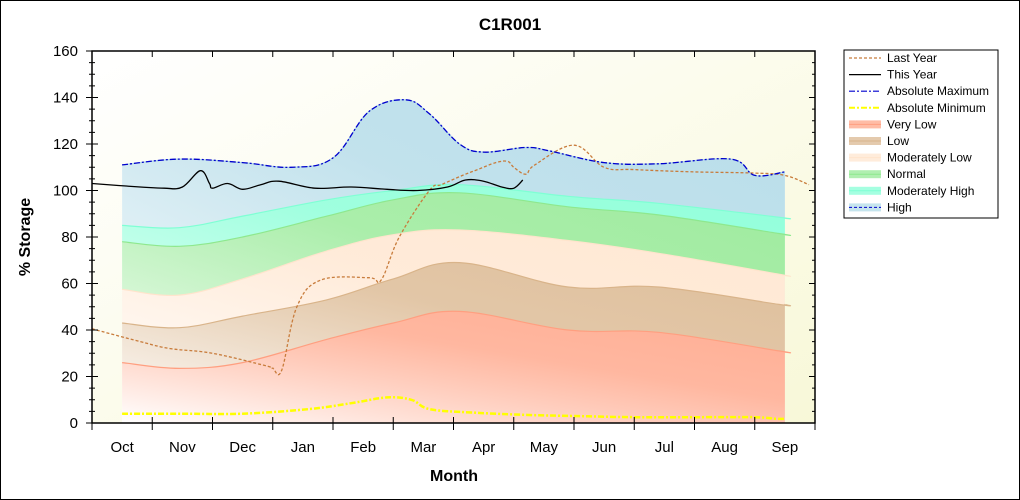  What do you see at coordinates (936, 108) in the screenshot?
I see `legend-label: Absolute Minimum` at bounding box center [936, 108].